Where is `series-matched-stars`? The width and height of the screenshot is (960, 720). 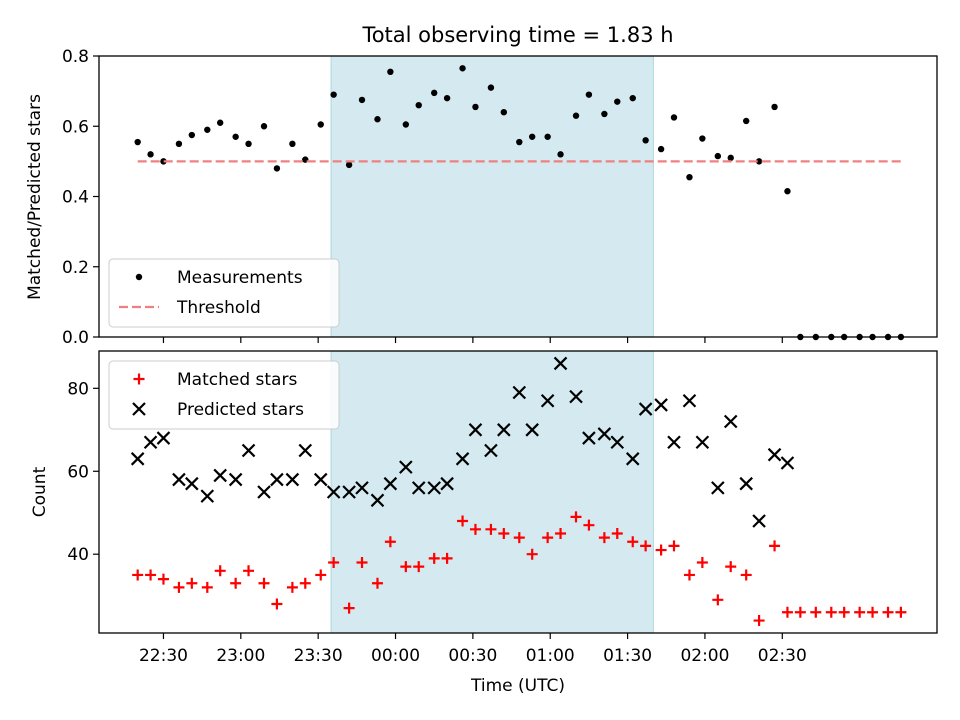
series-matched-stars is located at coordinates (519, 569).